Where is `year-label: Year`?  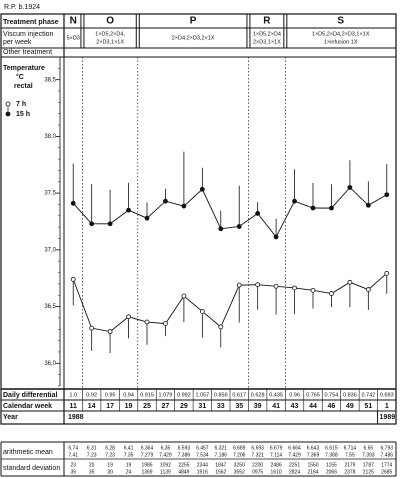 year-label: Year is located at coordinates (10, 417).